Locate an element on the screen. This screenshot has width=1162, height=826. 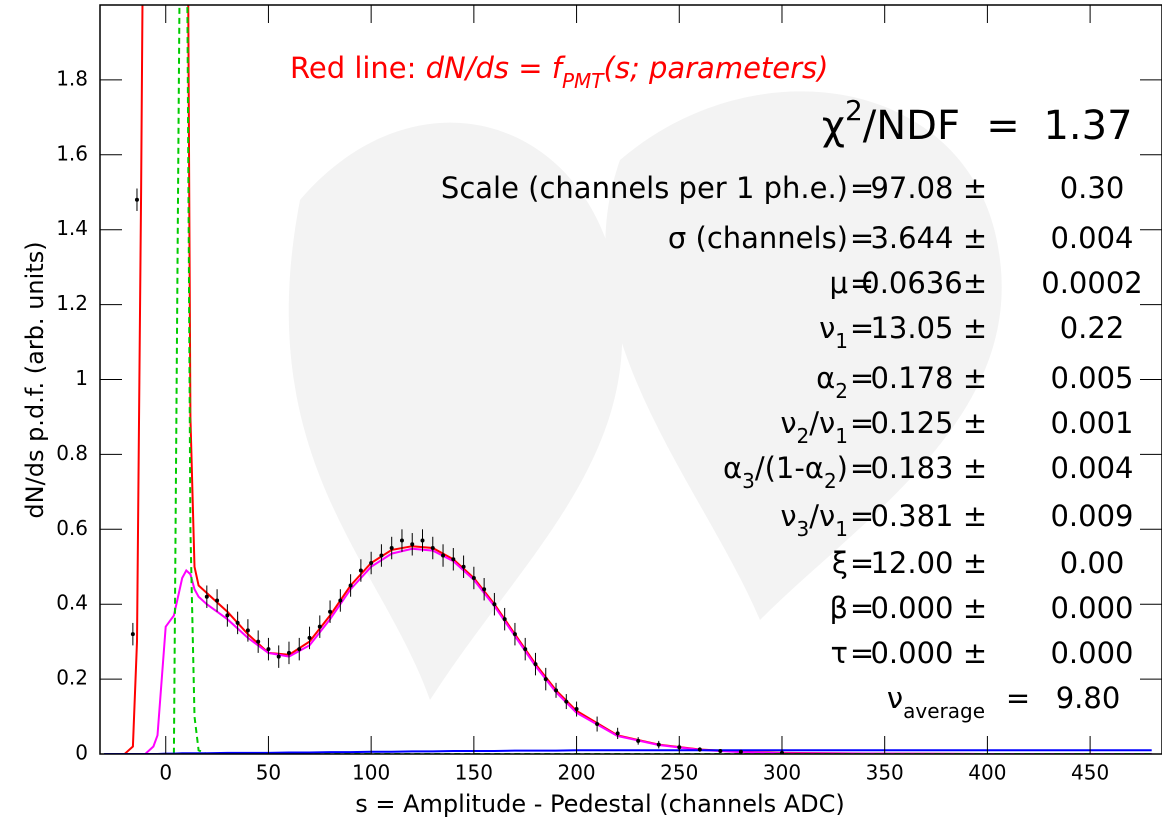
stat-label: ν1 is located at coordinates (833, 332).